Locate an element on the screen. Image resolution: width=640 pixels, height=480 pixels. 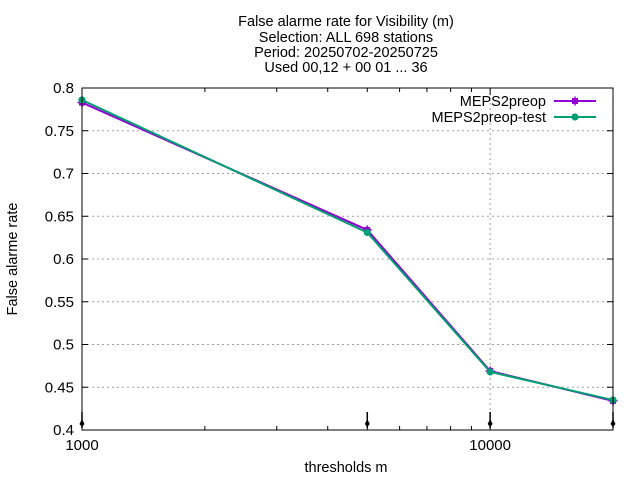
y-tick-label-3: 0.55 is located at coordinates (59, 302).